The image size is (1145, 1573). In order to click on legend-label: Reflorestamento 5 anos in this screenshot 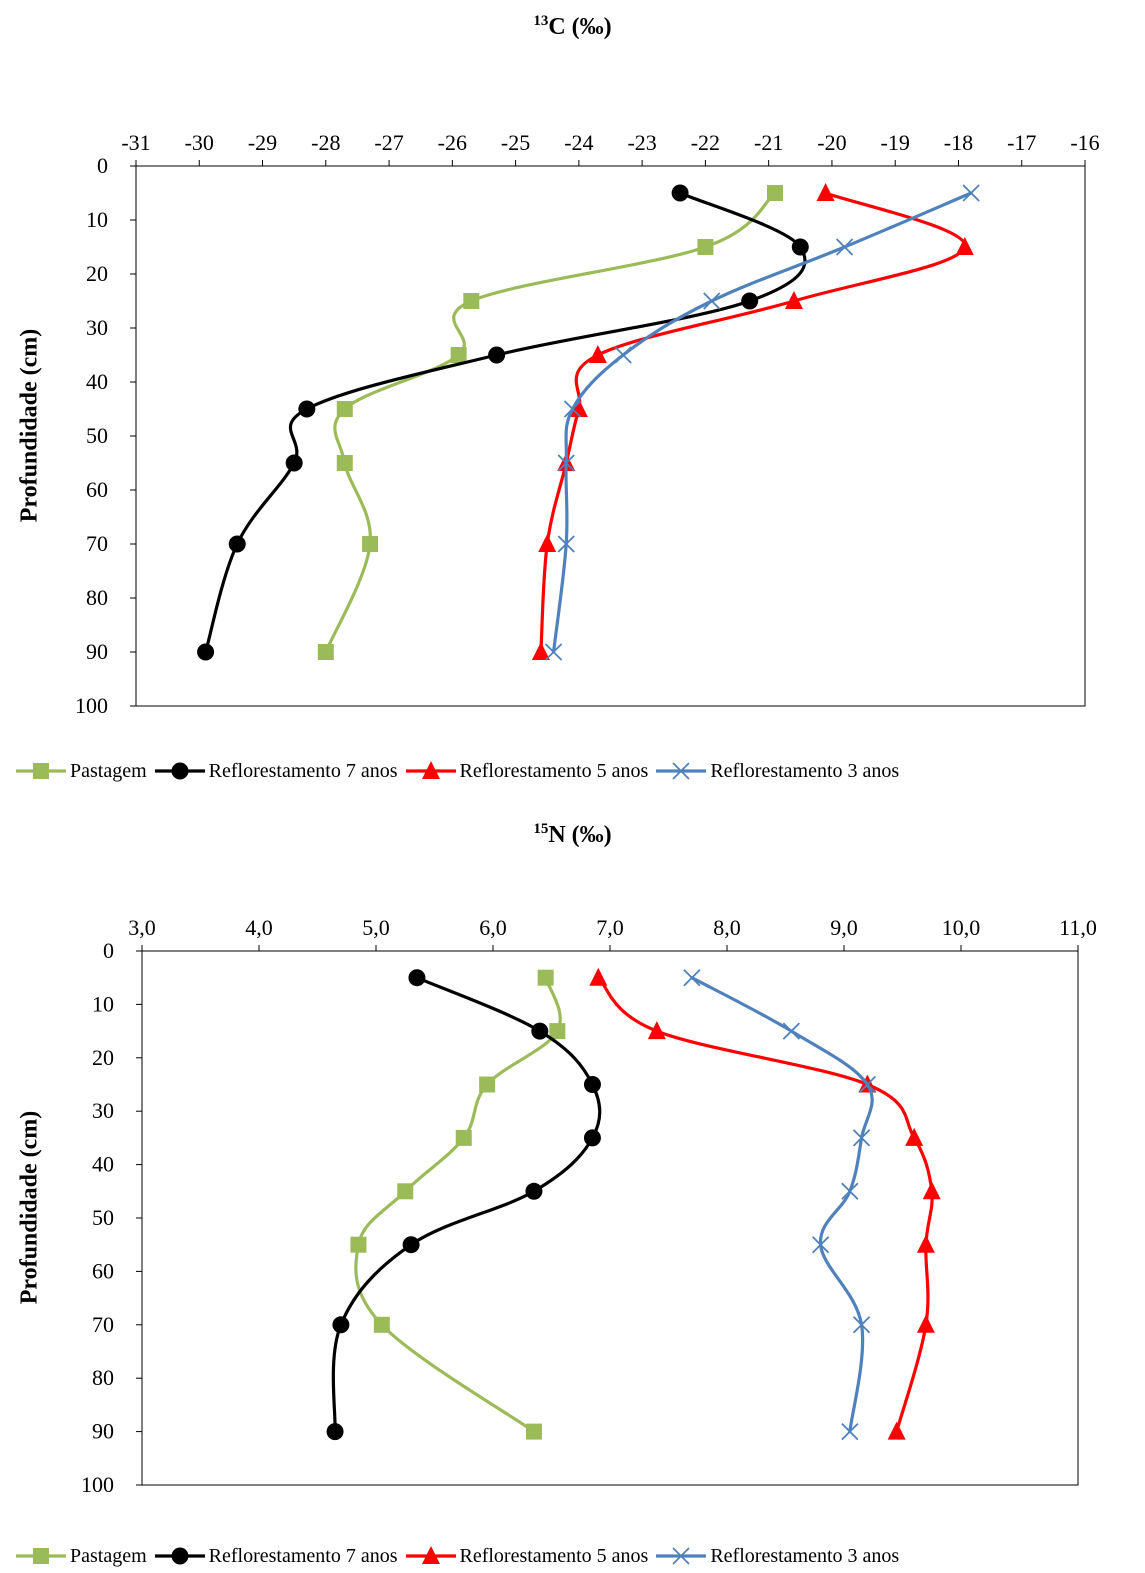, I will do `click(554, 770)`.